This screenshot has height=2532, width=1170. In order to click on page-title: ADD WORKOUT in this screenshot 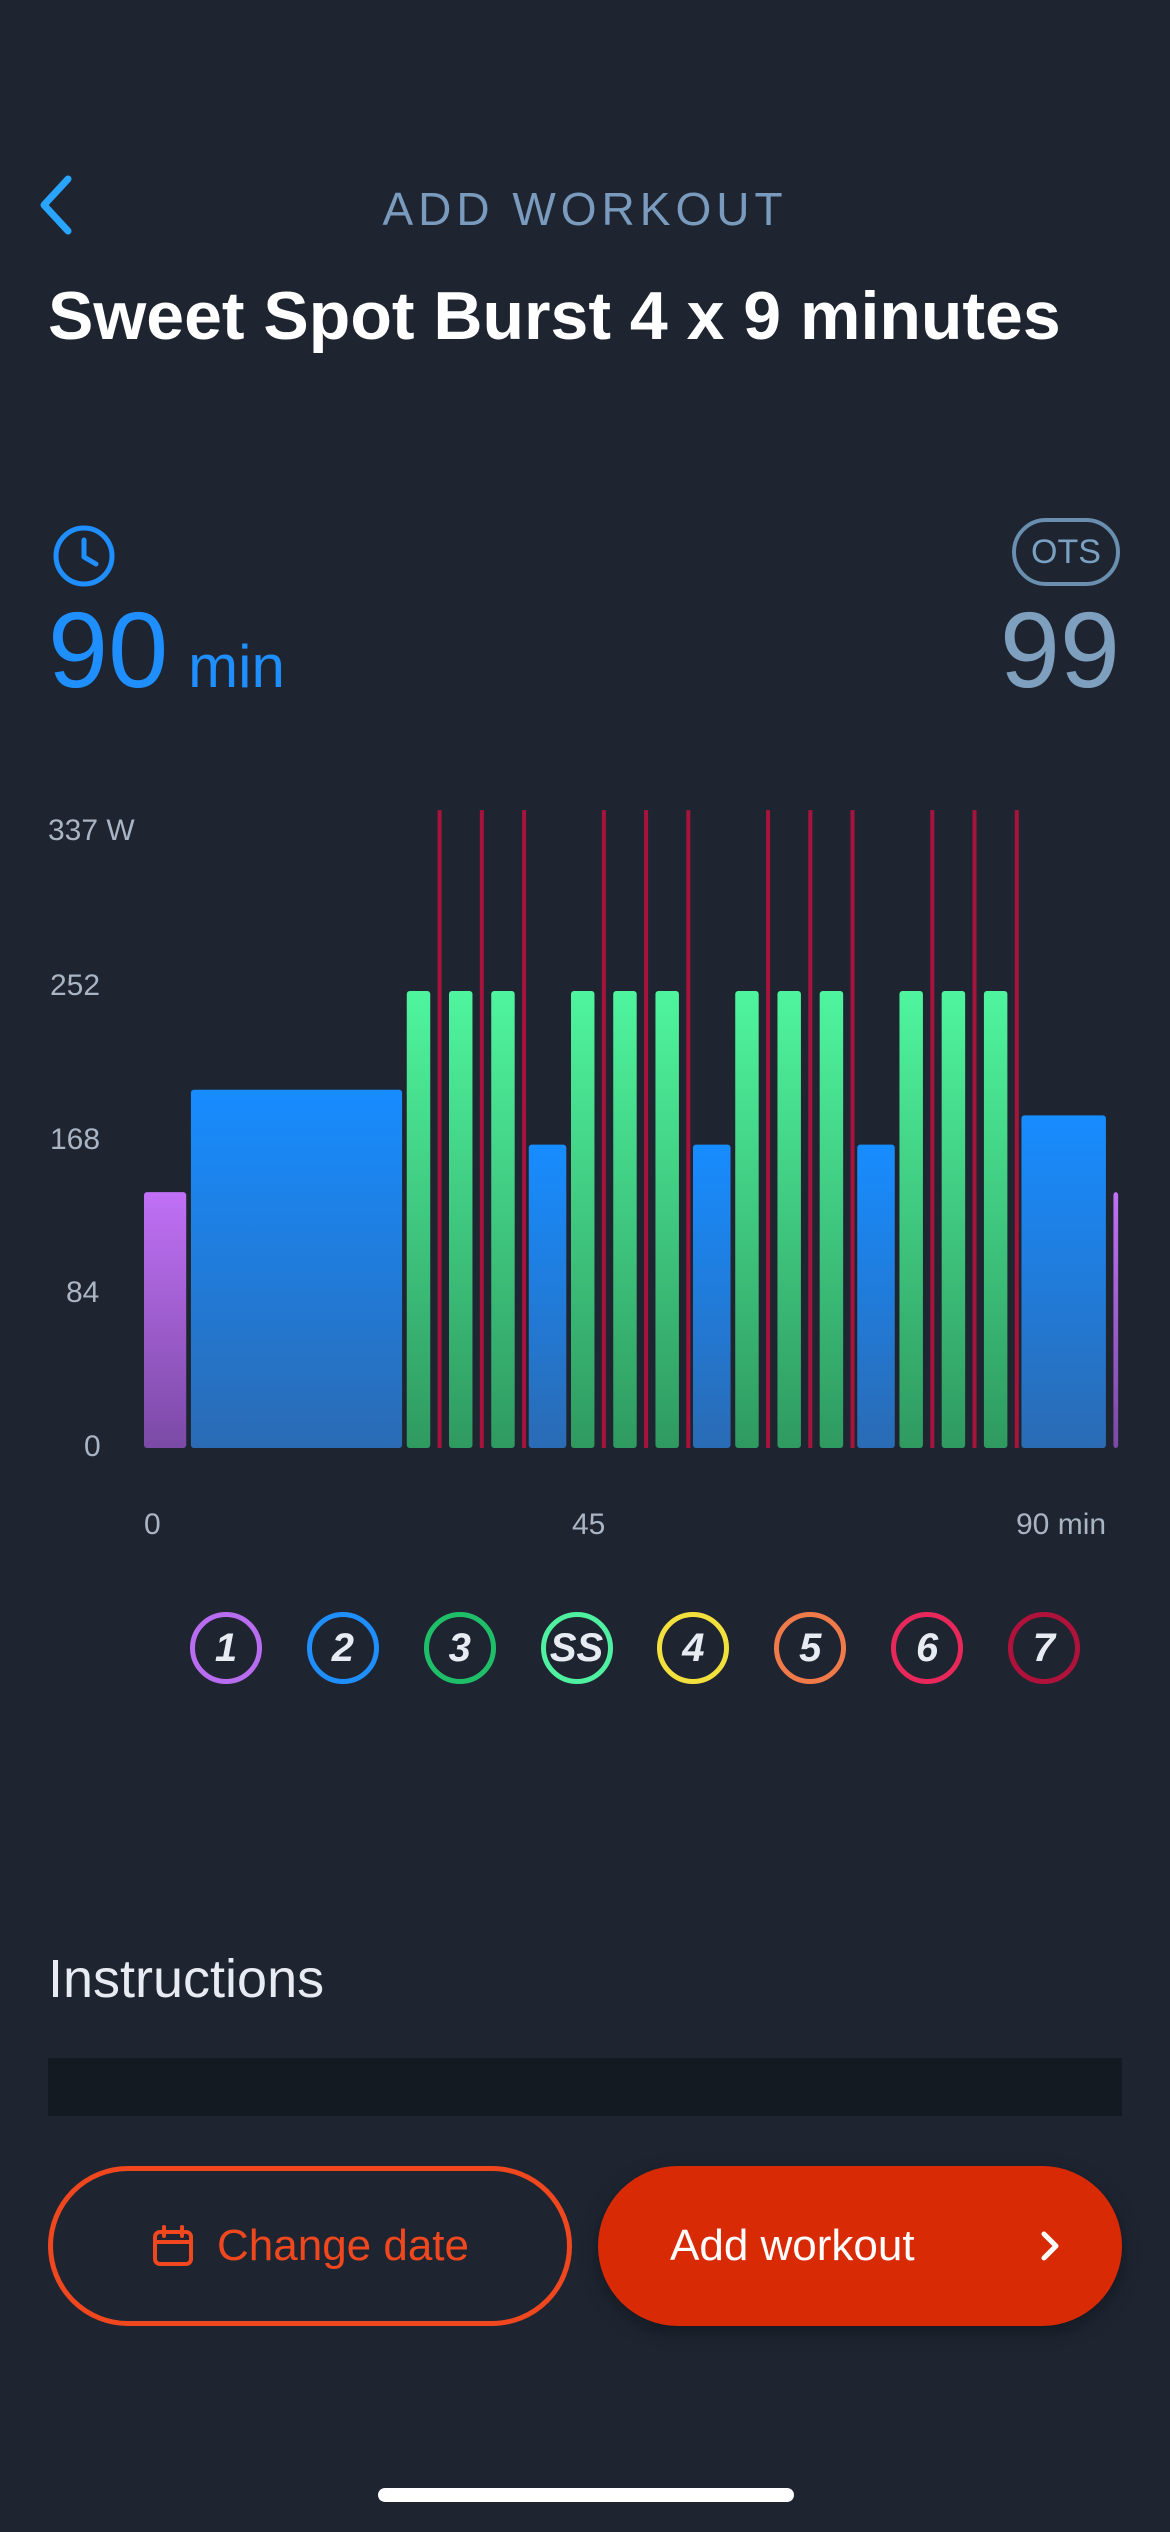, I will do `click(585, 209)`.